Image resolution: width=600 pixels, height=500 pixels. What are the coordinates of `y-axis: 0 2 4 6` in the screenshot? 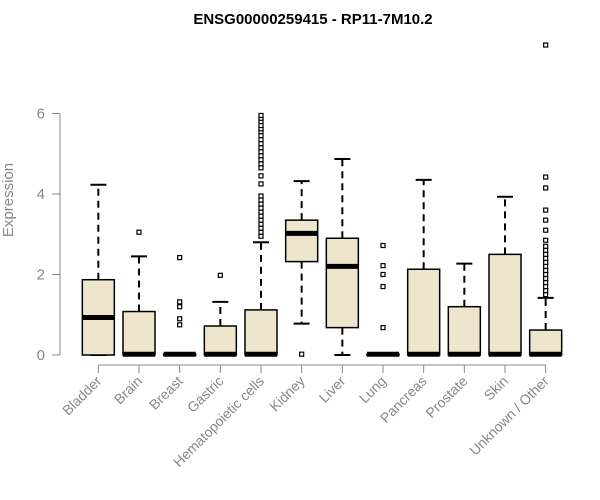 It's located at (49, 234).